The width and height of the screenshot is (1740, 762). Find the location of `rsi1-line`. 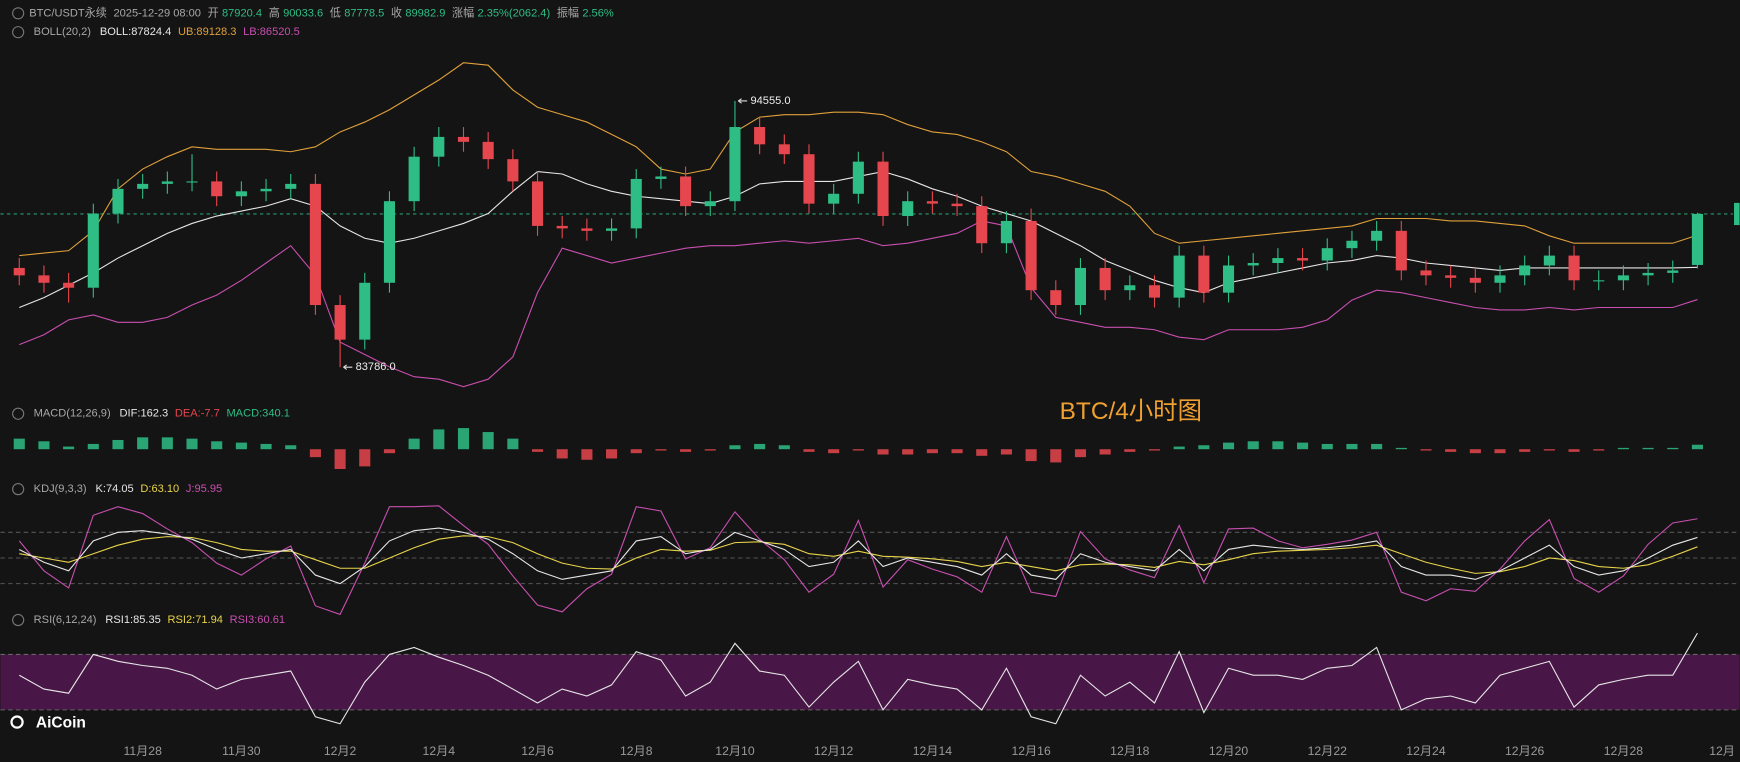

rsi1-line is located at coordinates (858, 678).